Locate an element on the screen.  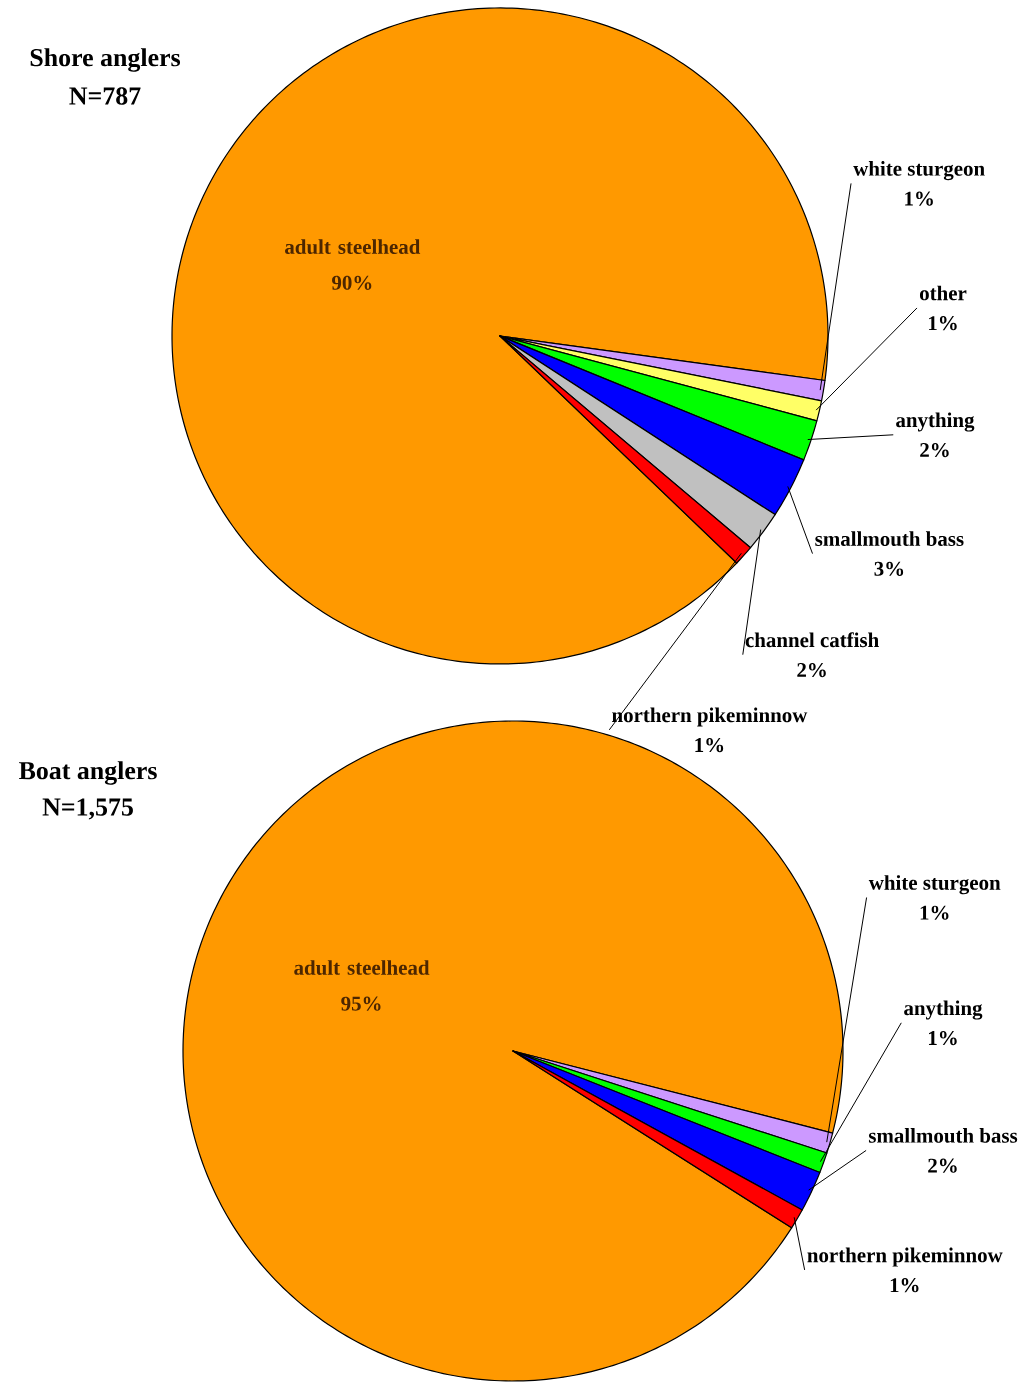
data-label: 90% is located at coordinates (352, 282).